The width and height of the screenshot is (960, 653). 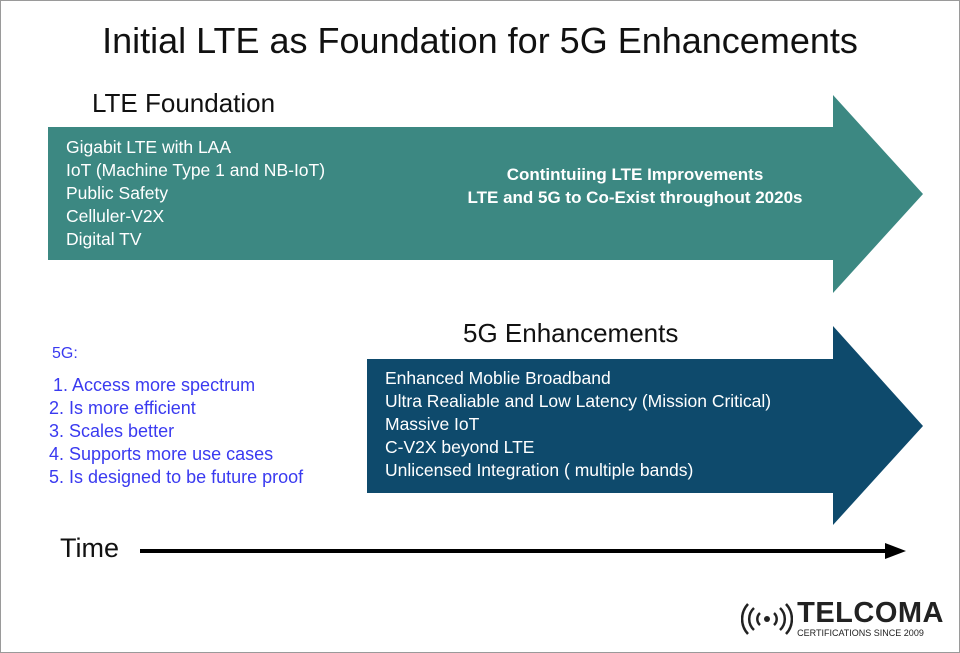 What do you see at coordinates (65, 353) in the screenshot?
I see `5g-label: 5G:` at bounding box center [65, 353].